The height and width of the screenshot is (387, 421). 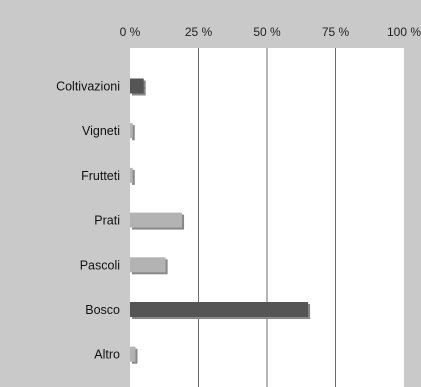 What do you see at coordinates (156, 220) in the screenshot?
I see `bar-prati` at bounding box center [156, 220].